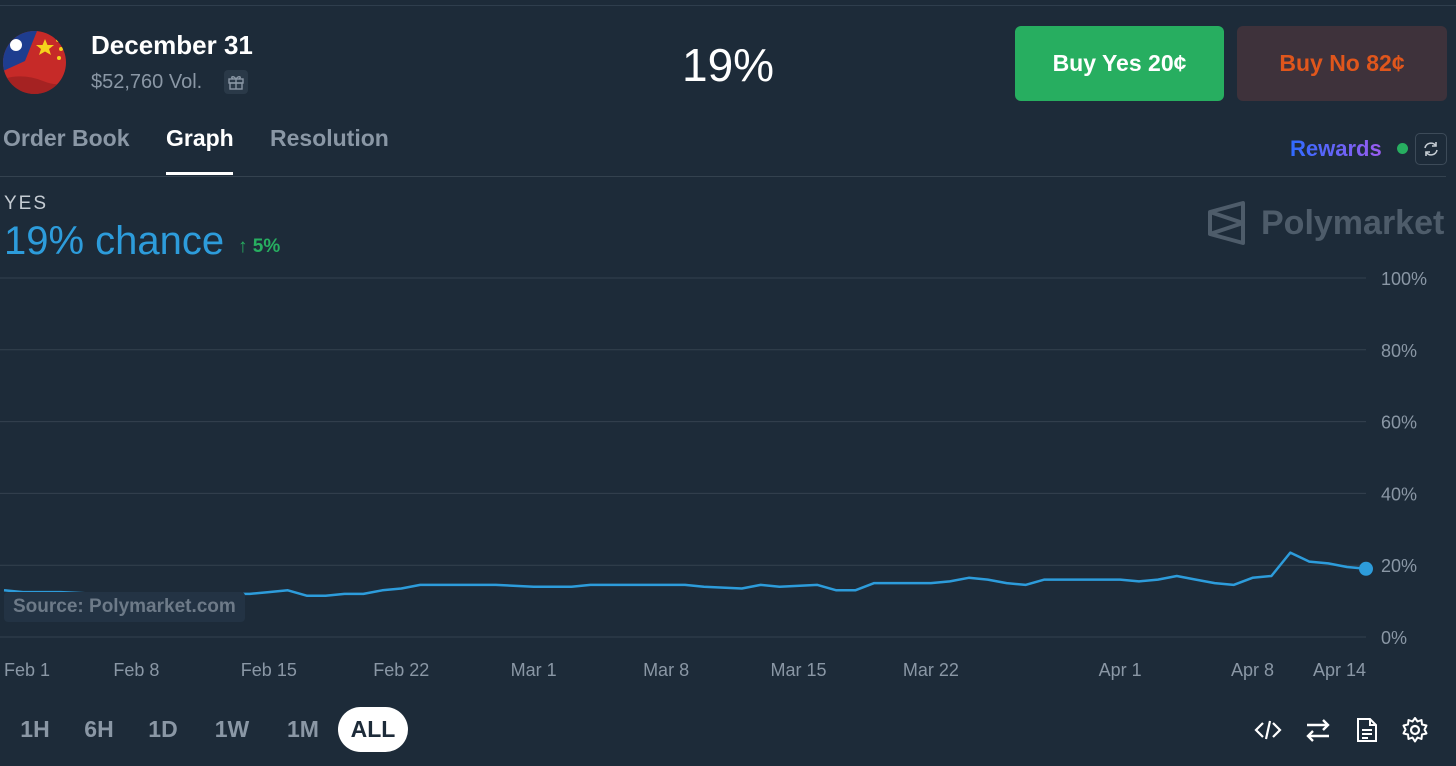 The image size is (1456, 766). What do you see at coordinates (1119, 63) in the screenshot?
I see `buy-yes-button: Buy Yes 20¢` at bounding box center [1119, 63].